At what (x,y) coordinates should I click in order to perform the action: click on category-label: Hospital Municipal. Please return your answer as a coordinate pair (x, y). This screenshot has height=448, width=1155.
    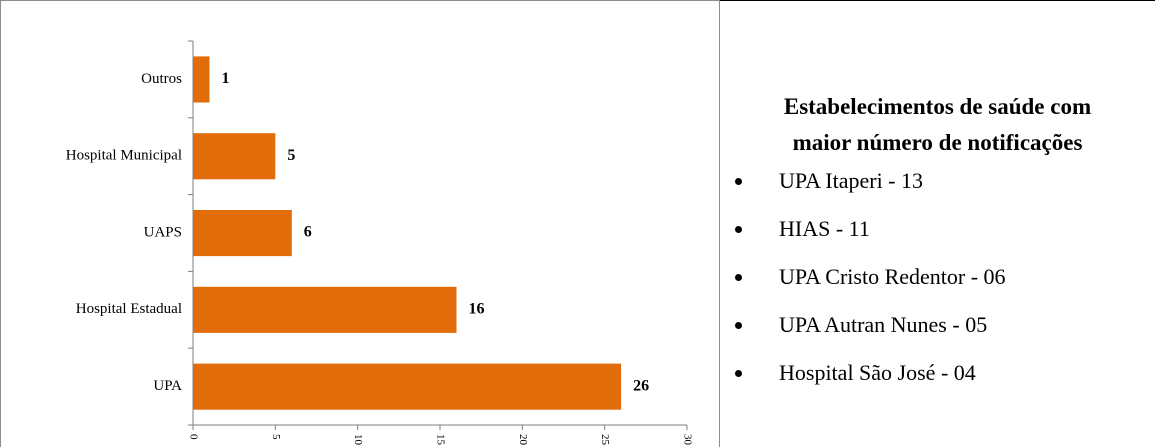
    Looking at the image, I should click on (124, 156).